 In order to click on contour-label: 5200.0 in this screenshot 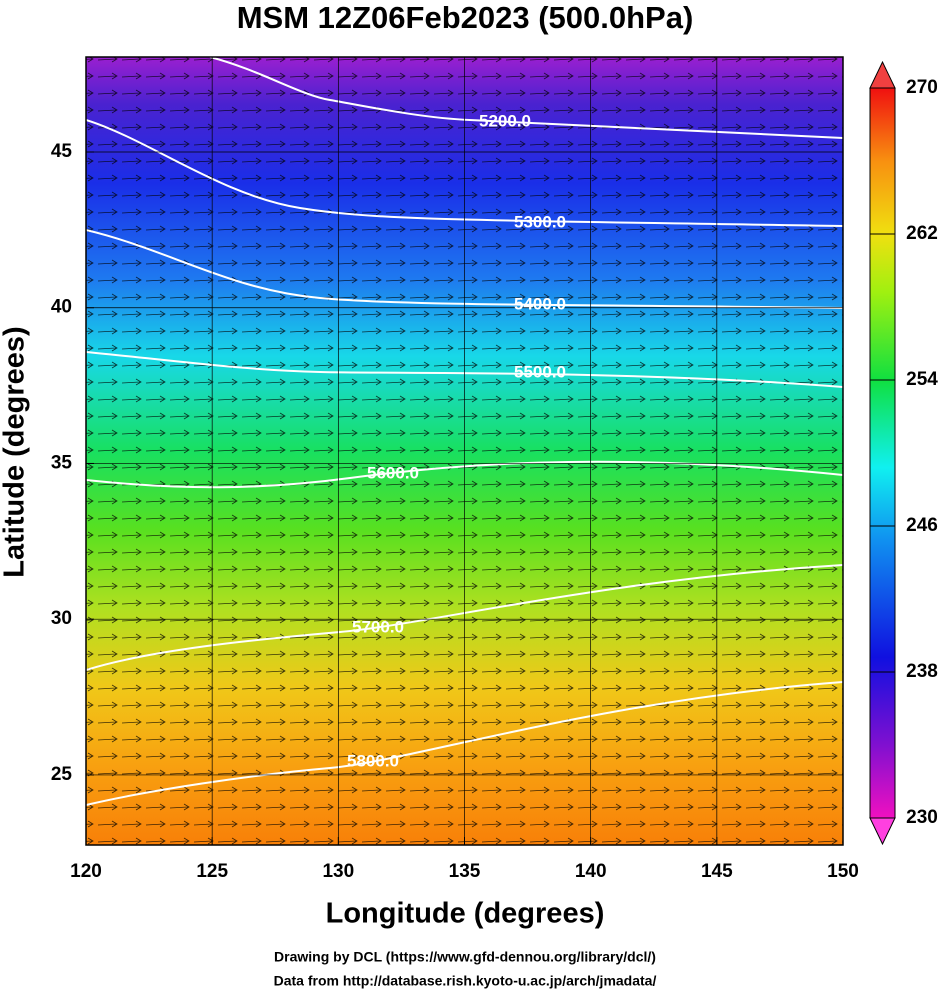, I will do `click(505, 120)`.